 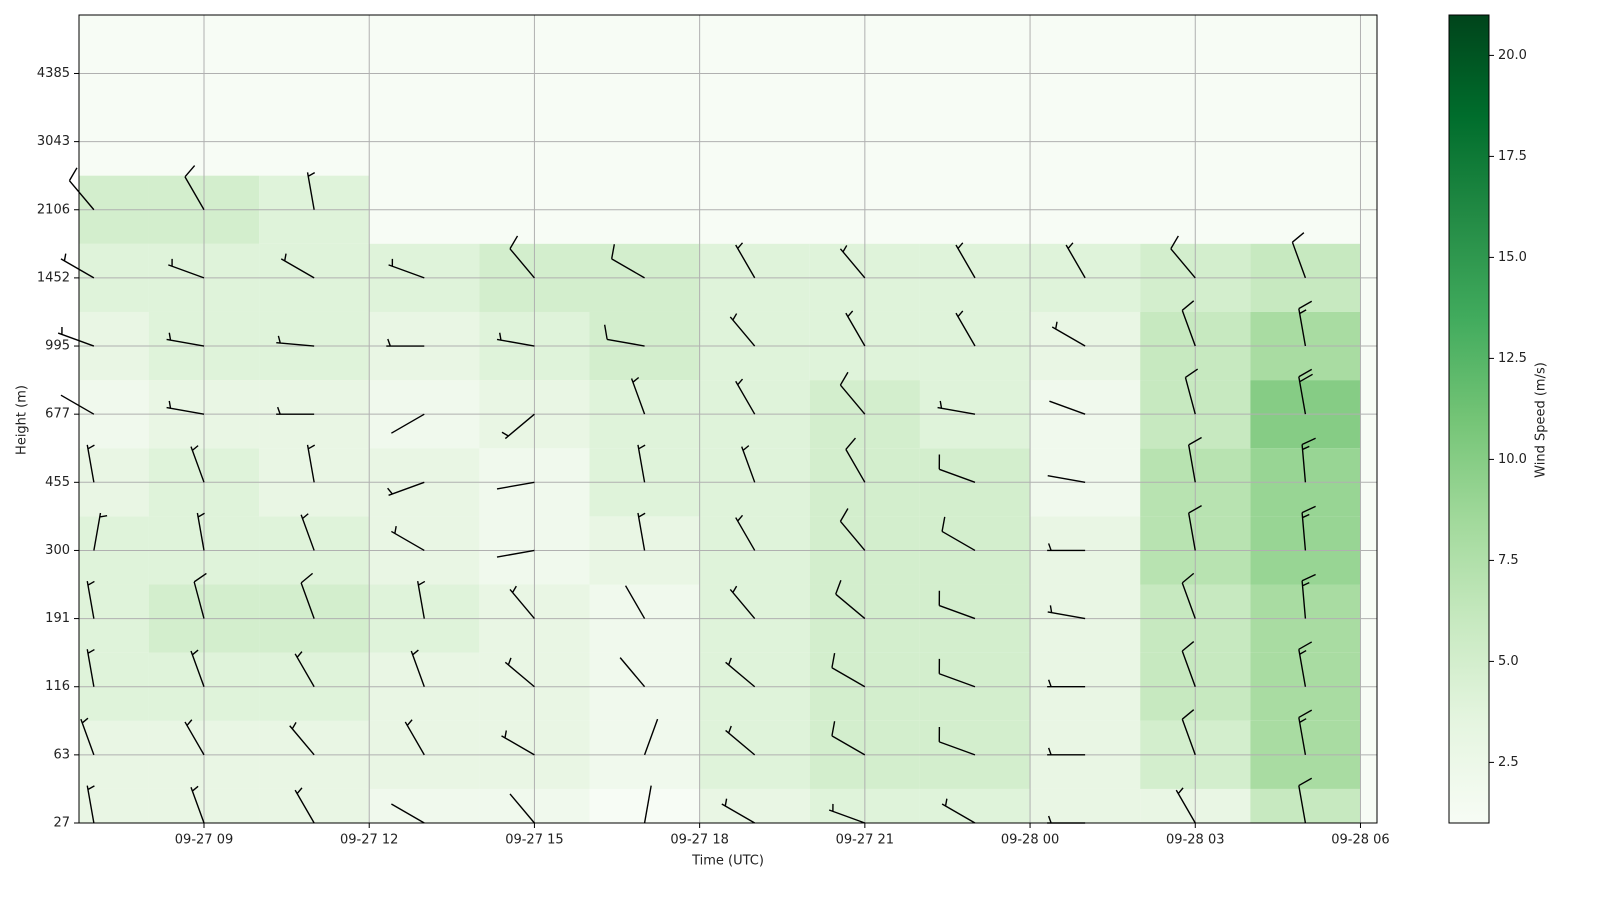 I want to click on y-tick-label: 995, so click(x=57, y=346).